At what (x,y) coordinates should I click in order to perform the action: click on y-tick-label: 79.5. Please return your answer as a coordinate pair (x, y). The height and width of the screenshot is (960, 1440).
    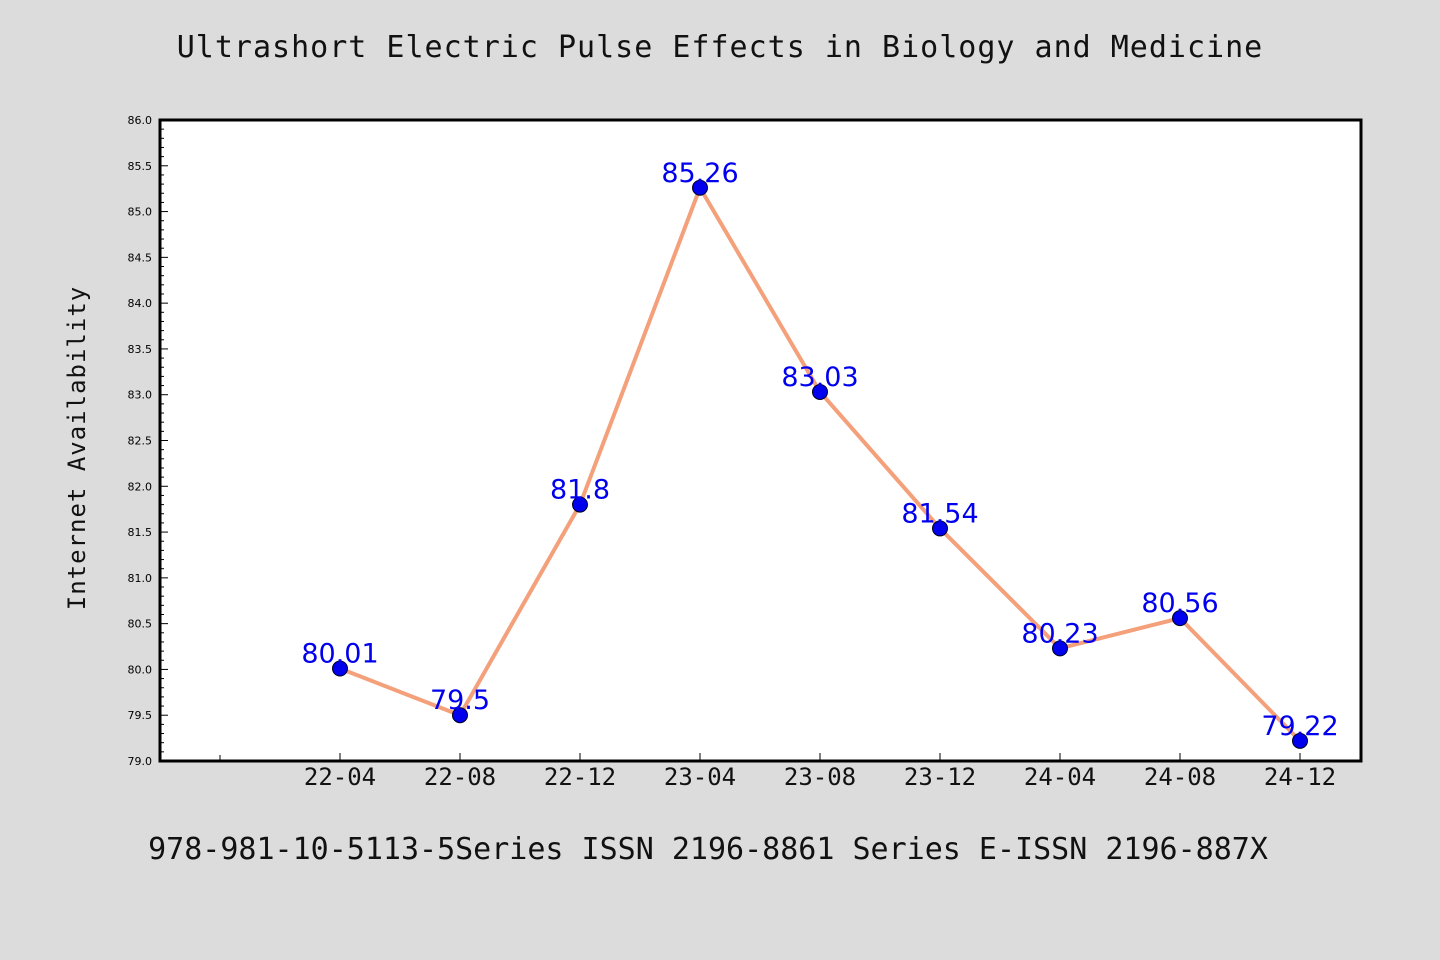
    Looking at the image, I should click on (140, 715).